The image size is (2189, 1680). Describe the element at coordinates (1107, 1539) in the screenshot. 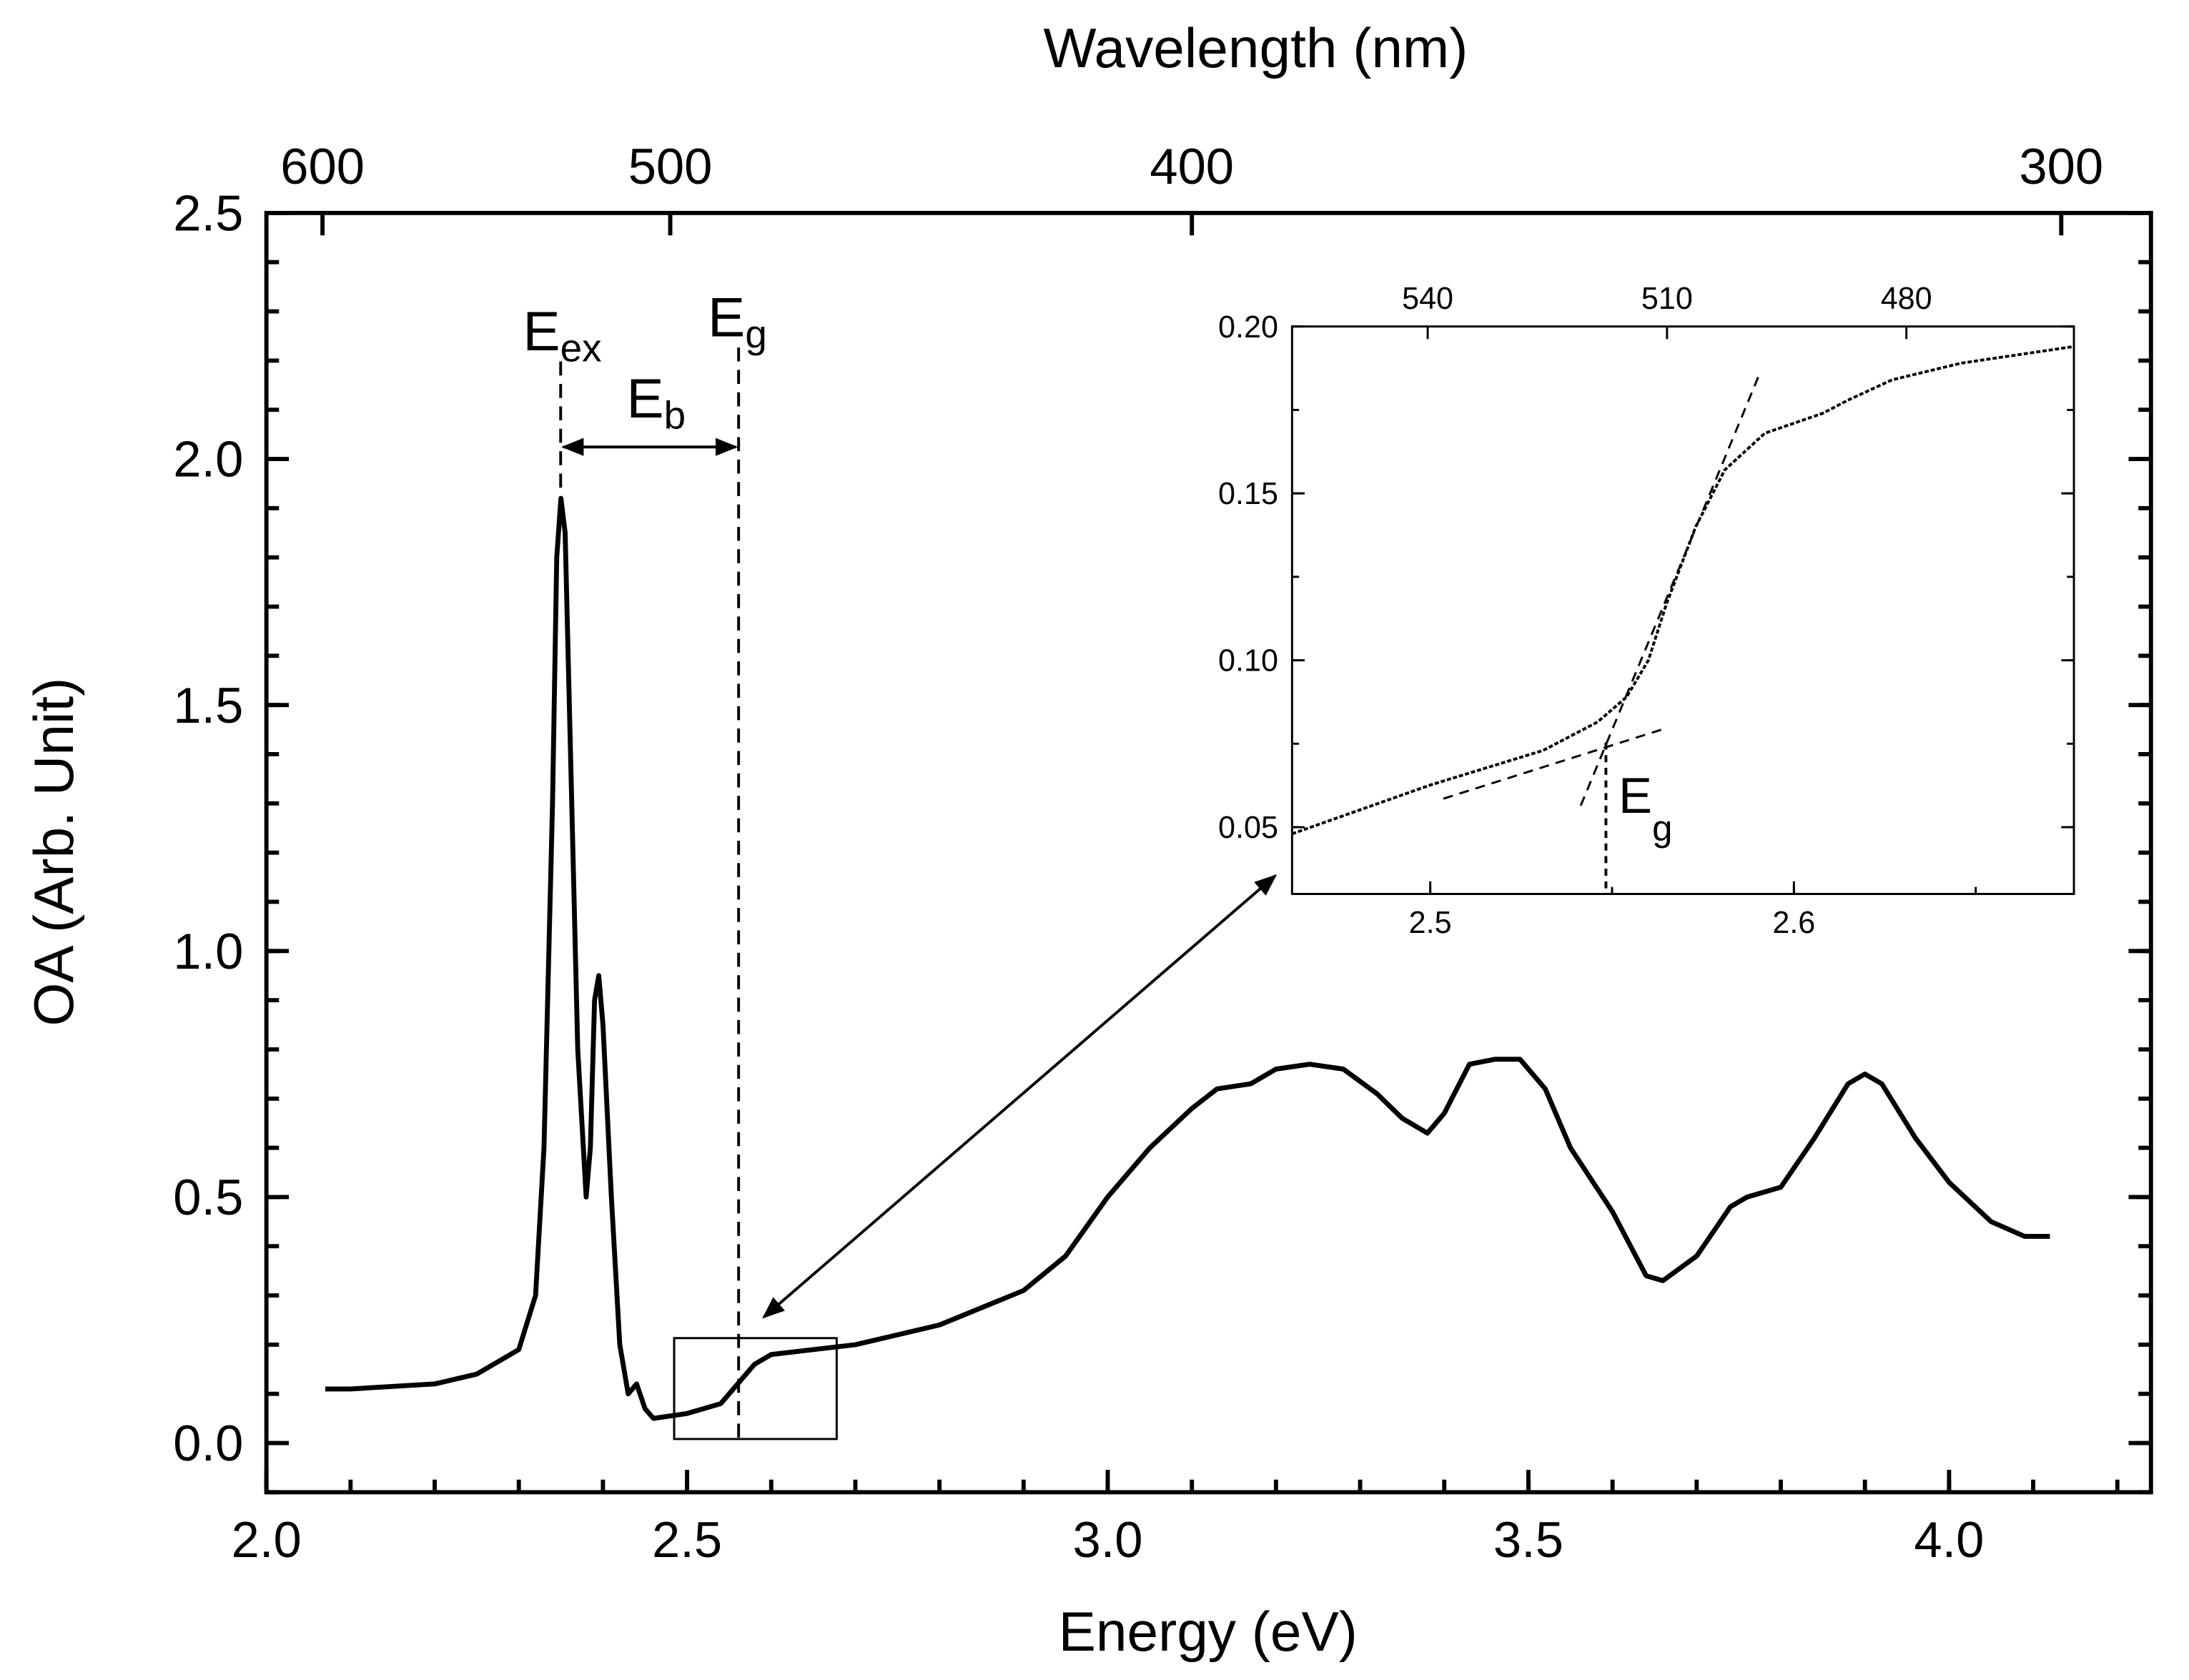

I see `x-tick-label: 3.0` at that location.